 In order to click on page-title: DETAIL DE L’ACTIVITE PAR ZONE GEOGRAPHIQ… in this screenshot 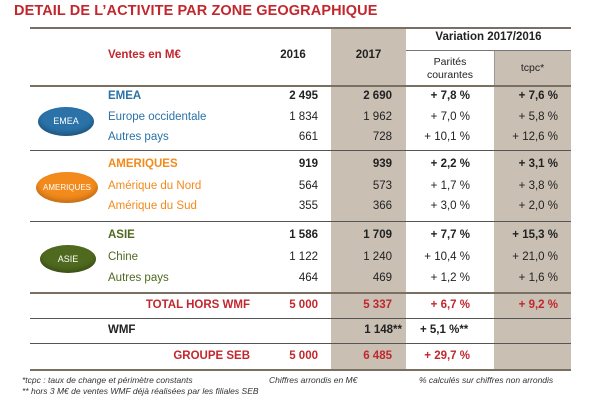, I will do `click(196, 11)`.